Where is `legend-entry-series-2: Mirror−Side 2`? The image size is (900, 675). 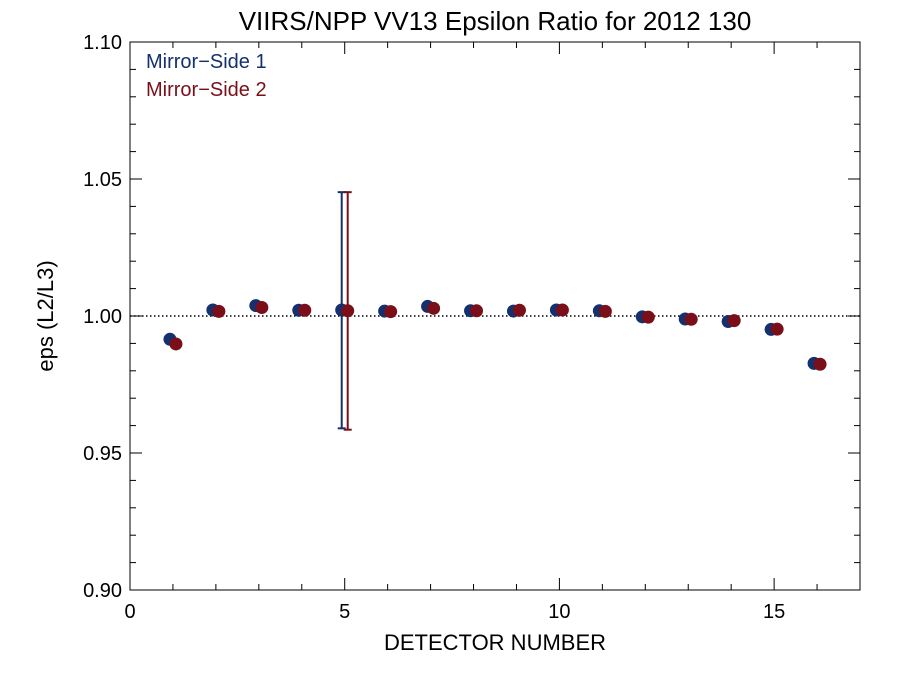 legend-entry-series-2: Mirror−Side 2 is located at coordinates (206, 90).